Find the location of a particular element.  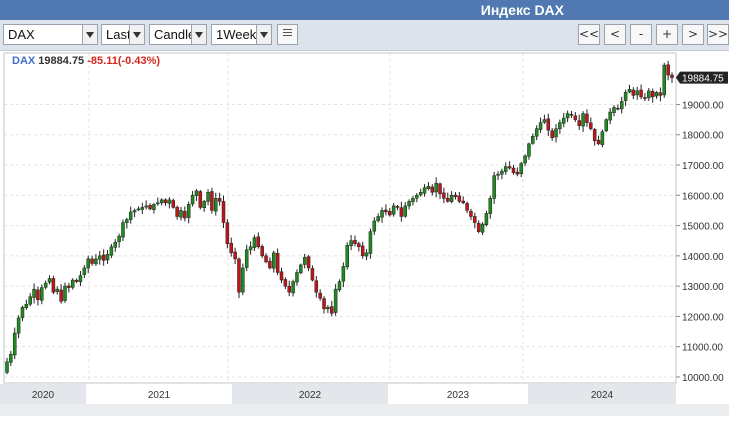

time-axis: 2020 2021 2022 2023 2024 is located at coordinates (364, 400).